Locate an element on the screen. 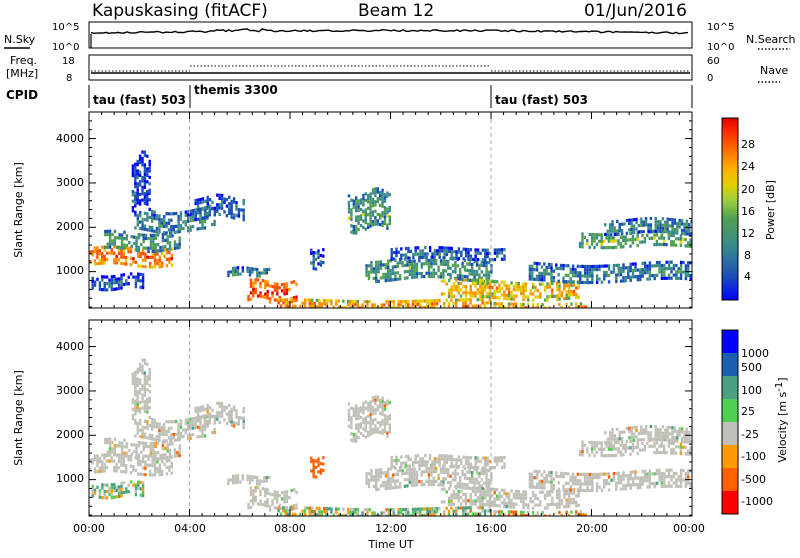 Image resolution: width=800 pixels, height=558 pixels. power-echo-band is located at coordinates (219, 207).